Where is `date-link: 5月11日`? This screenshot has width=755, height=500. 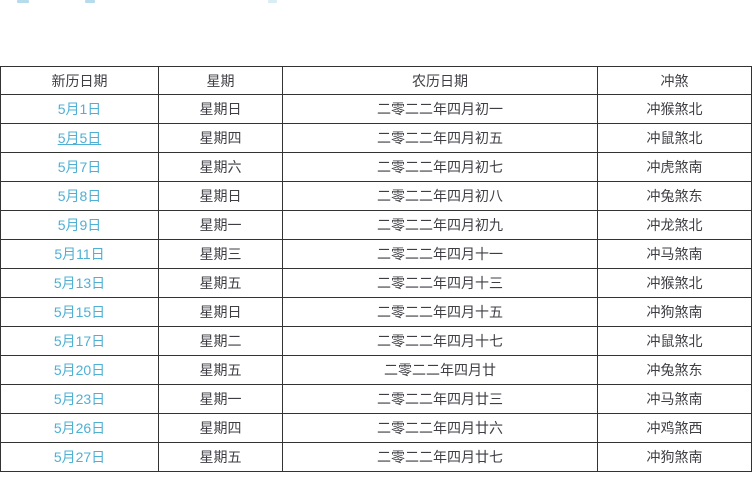
date-link: 5月11日 is located at coordinates (79, 254).